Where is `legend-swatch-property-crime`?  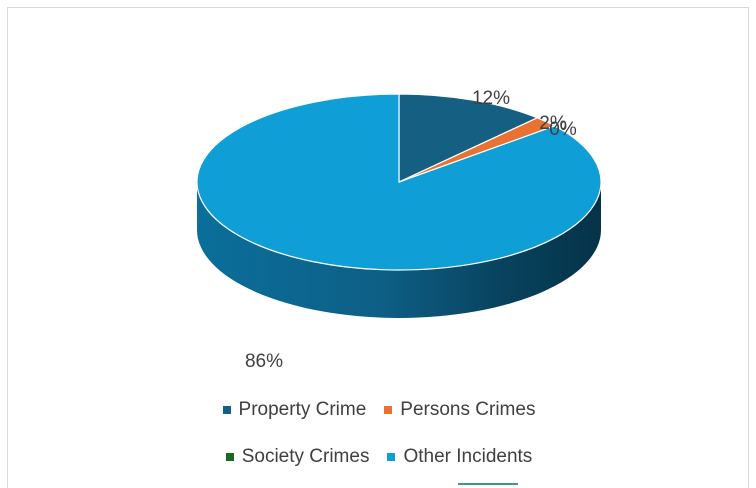
legend-swatch-property-crime is located at coordinates (226, 410).